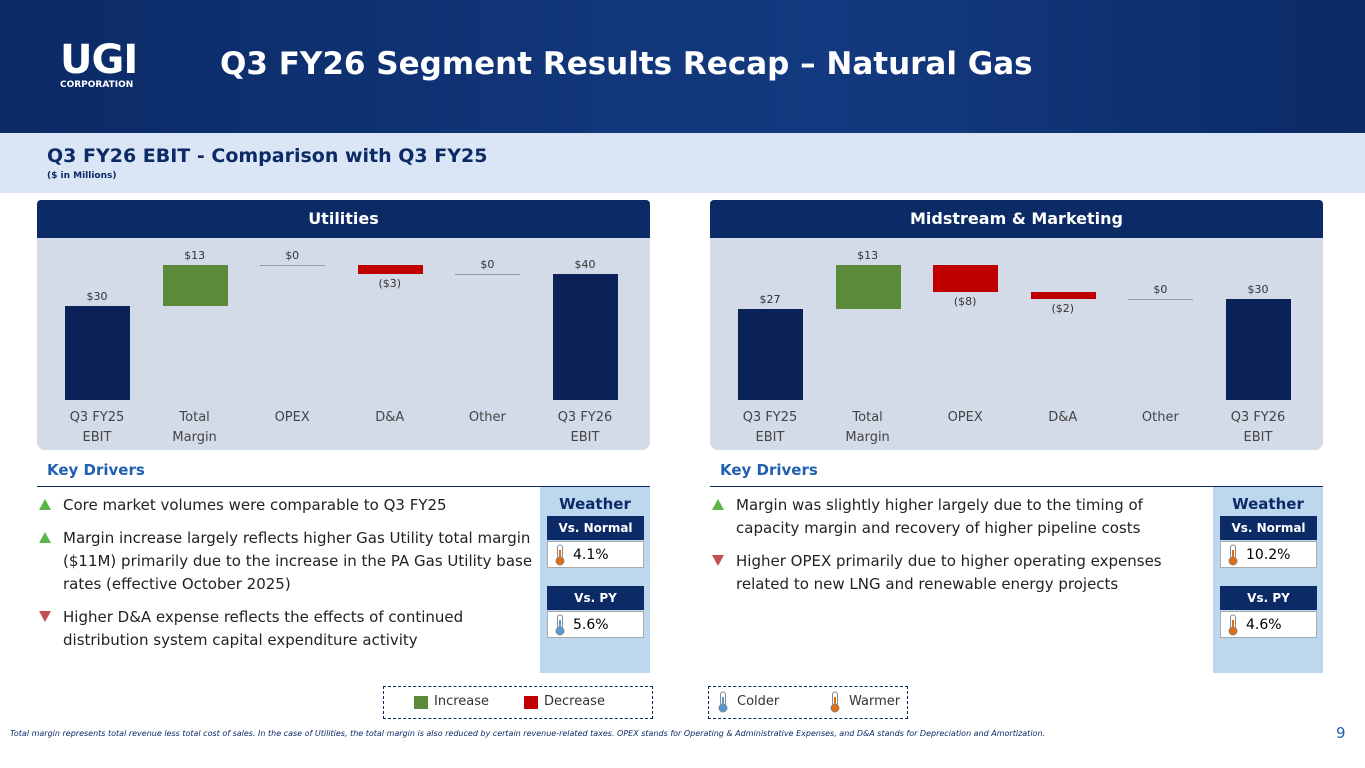 The image size is (1365, 768). I want to click on legend-label: Colder, so click(758, 701).